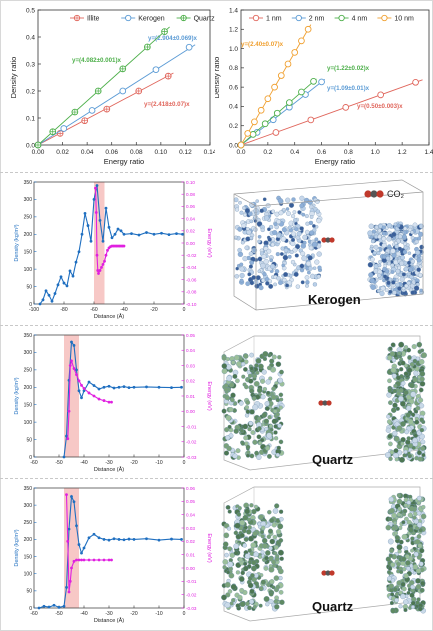 This screenshot has width=433, height=631. I want to click on x-tick-label: 0.06, so click(111, 152).